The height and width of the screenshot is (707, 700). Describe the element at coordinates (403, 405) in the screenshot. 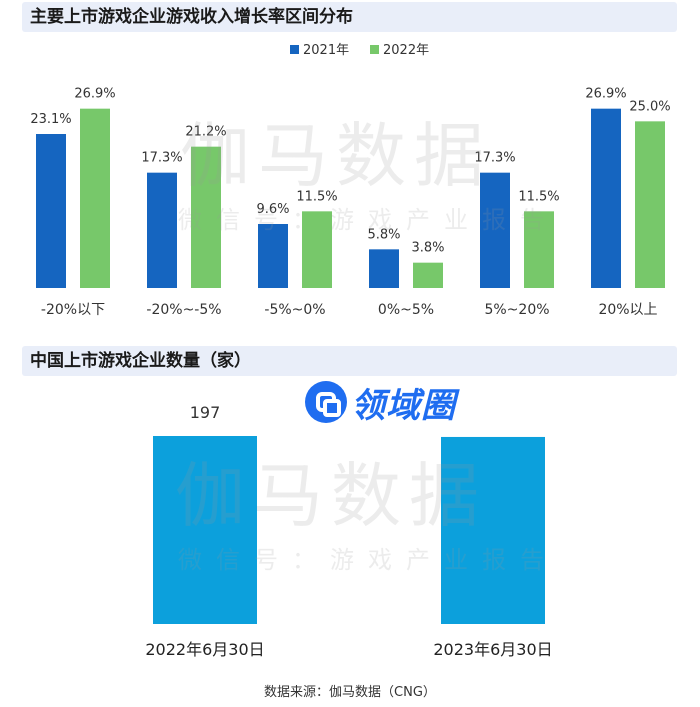

I see `logo-text: 领域圈` at that location.